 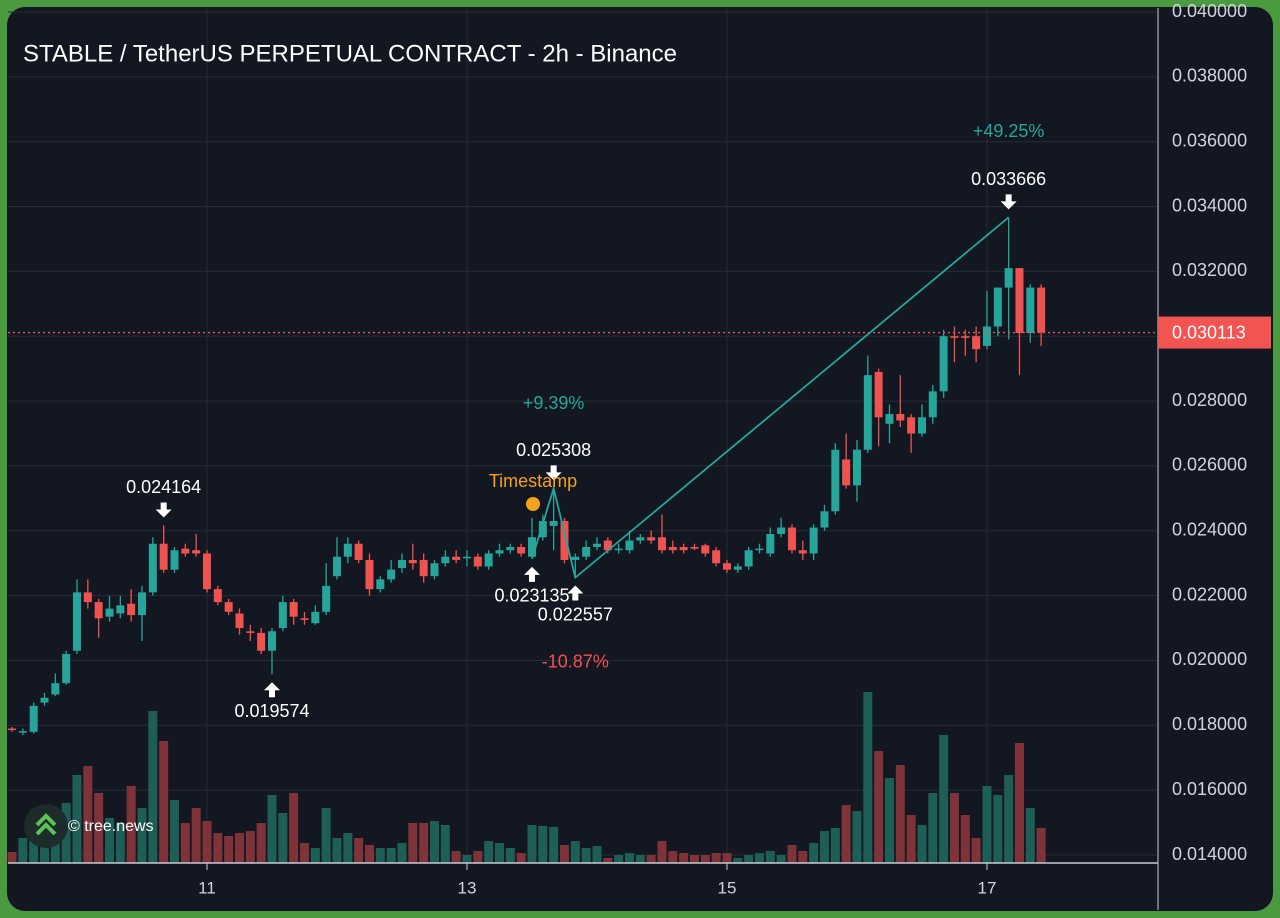 I want to click on y-tick-label: 0.040000, so click(x=1209, y=11).